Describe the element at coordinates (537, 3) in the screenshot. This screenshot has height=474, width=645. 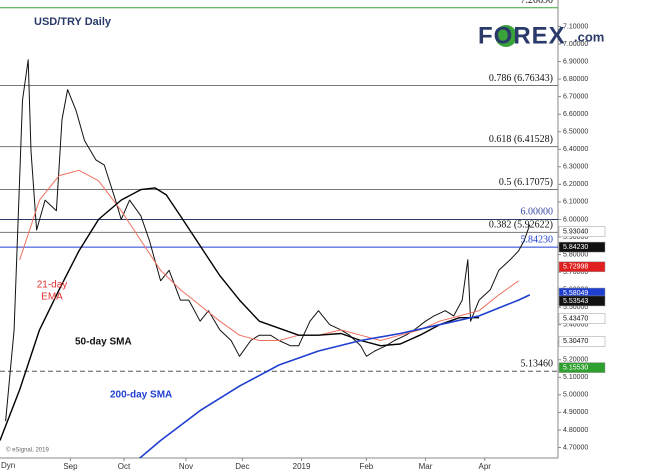
I see `level-label: 7.20690` at that location.